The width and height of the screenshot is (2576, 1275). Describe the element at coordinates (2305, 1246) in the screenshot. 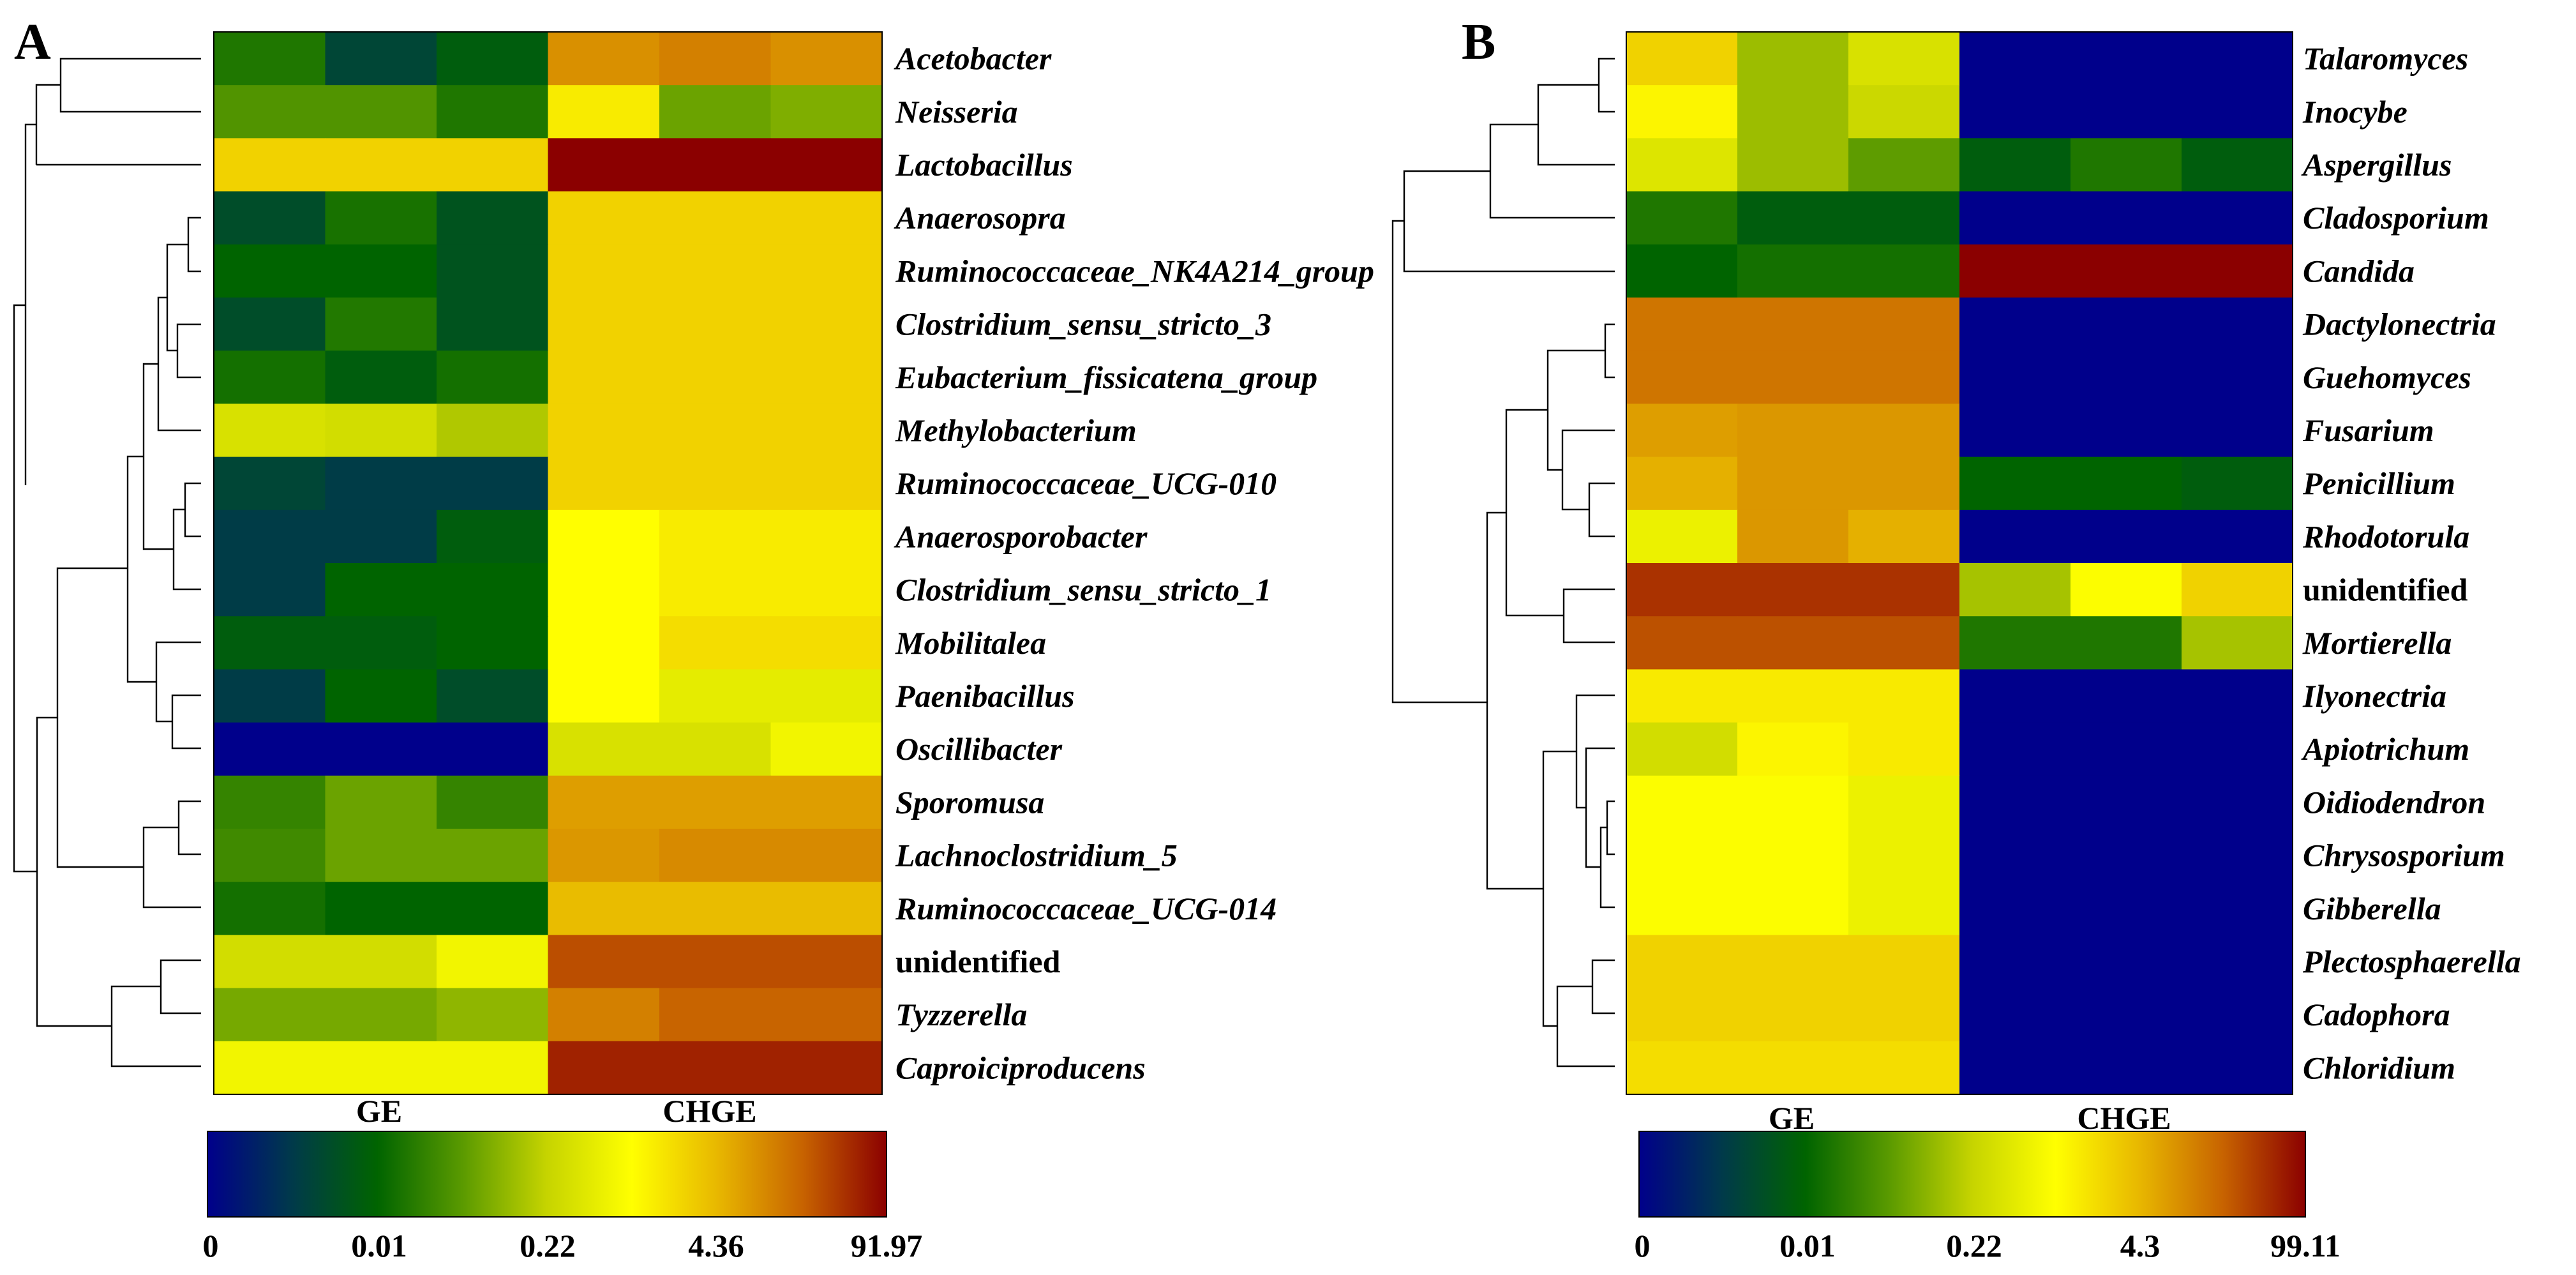

I see `colorbar-tick-b-4: 99.11` at that location.